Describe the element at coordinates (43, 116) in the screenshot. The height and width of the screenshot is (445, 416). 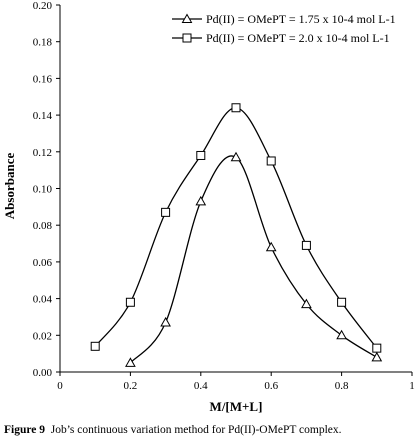
I see `y-tick-label: 0.14` at that location.